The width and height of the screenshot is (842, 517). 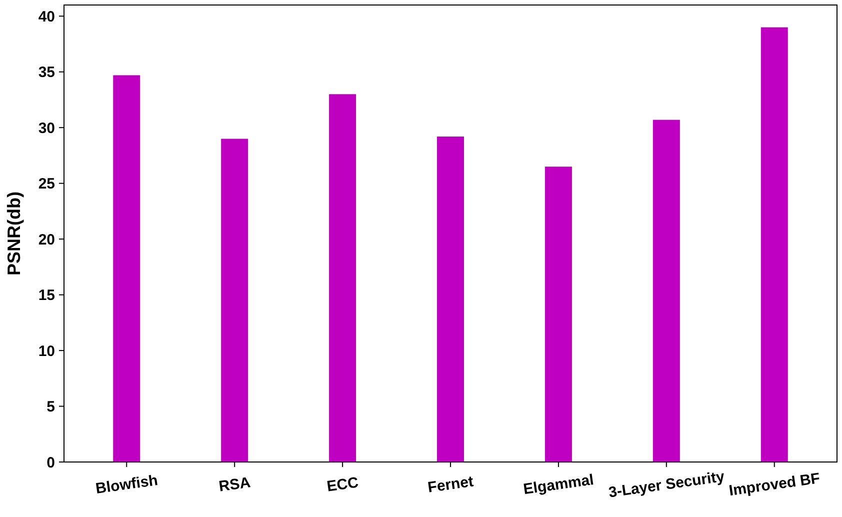 I want to click on x-tick-label: RSA, so click(x=235, y=485).